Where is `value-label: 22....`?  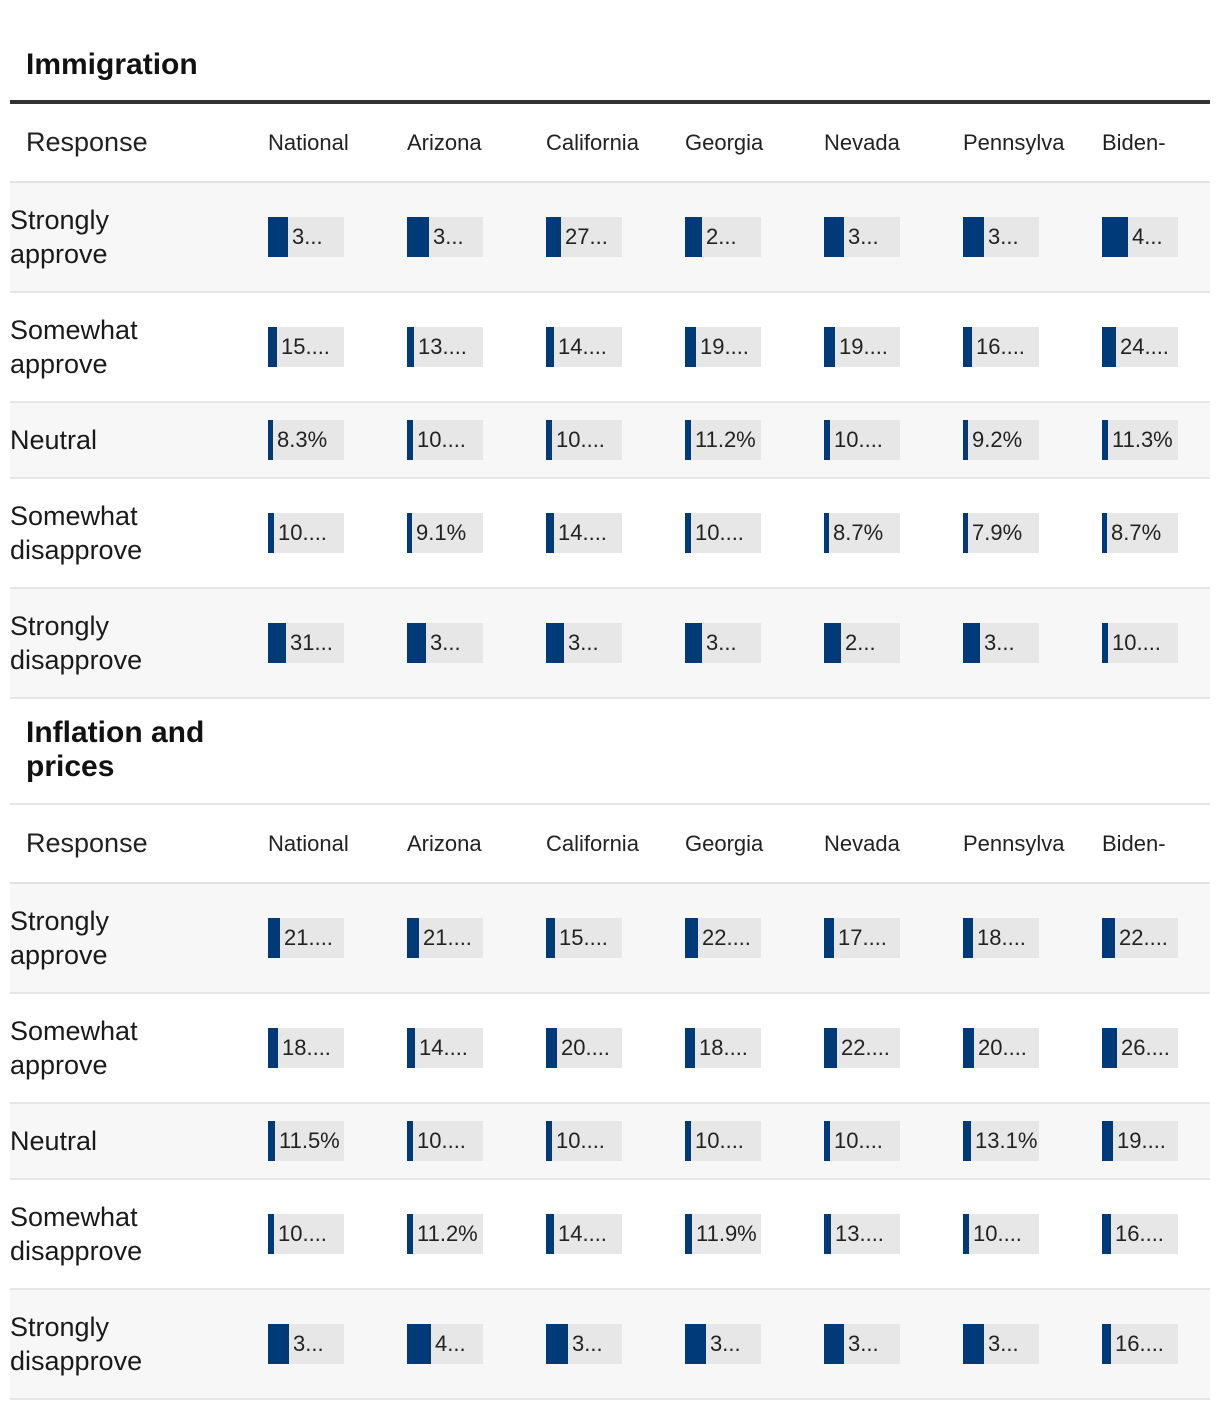
value-label: 22.... is located at coordinates (726, 937).